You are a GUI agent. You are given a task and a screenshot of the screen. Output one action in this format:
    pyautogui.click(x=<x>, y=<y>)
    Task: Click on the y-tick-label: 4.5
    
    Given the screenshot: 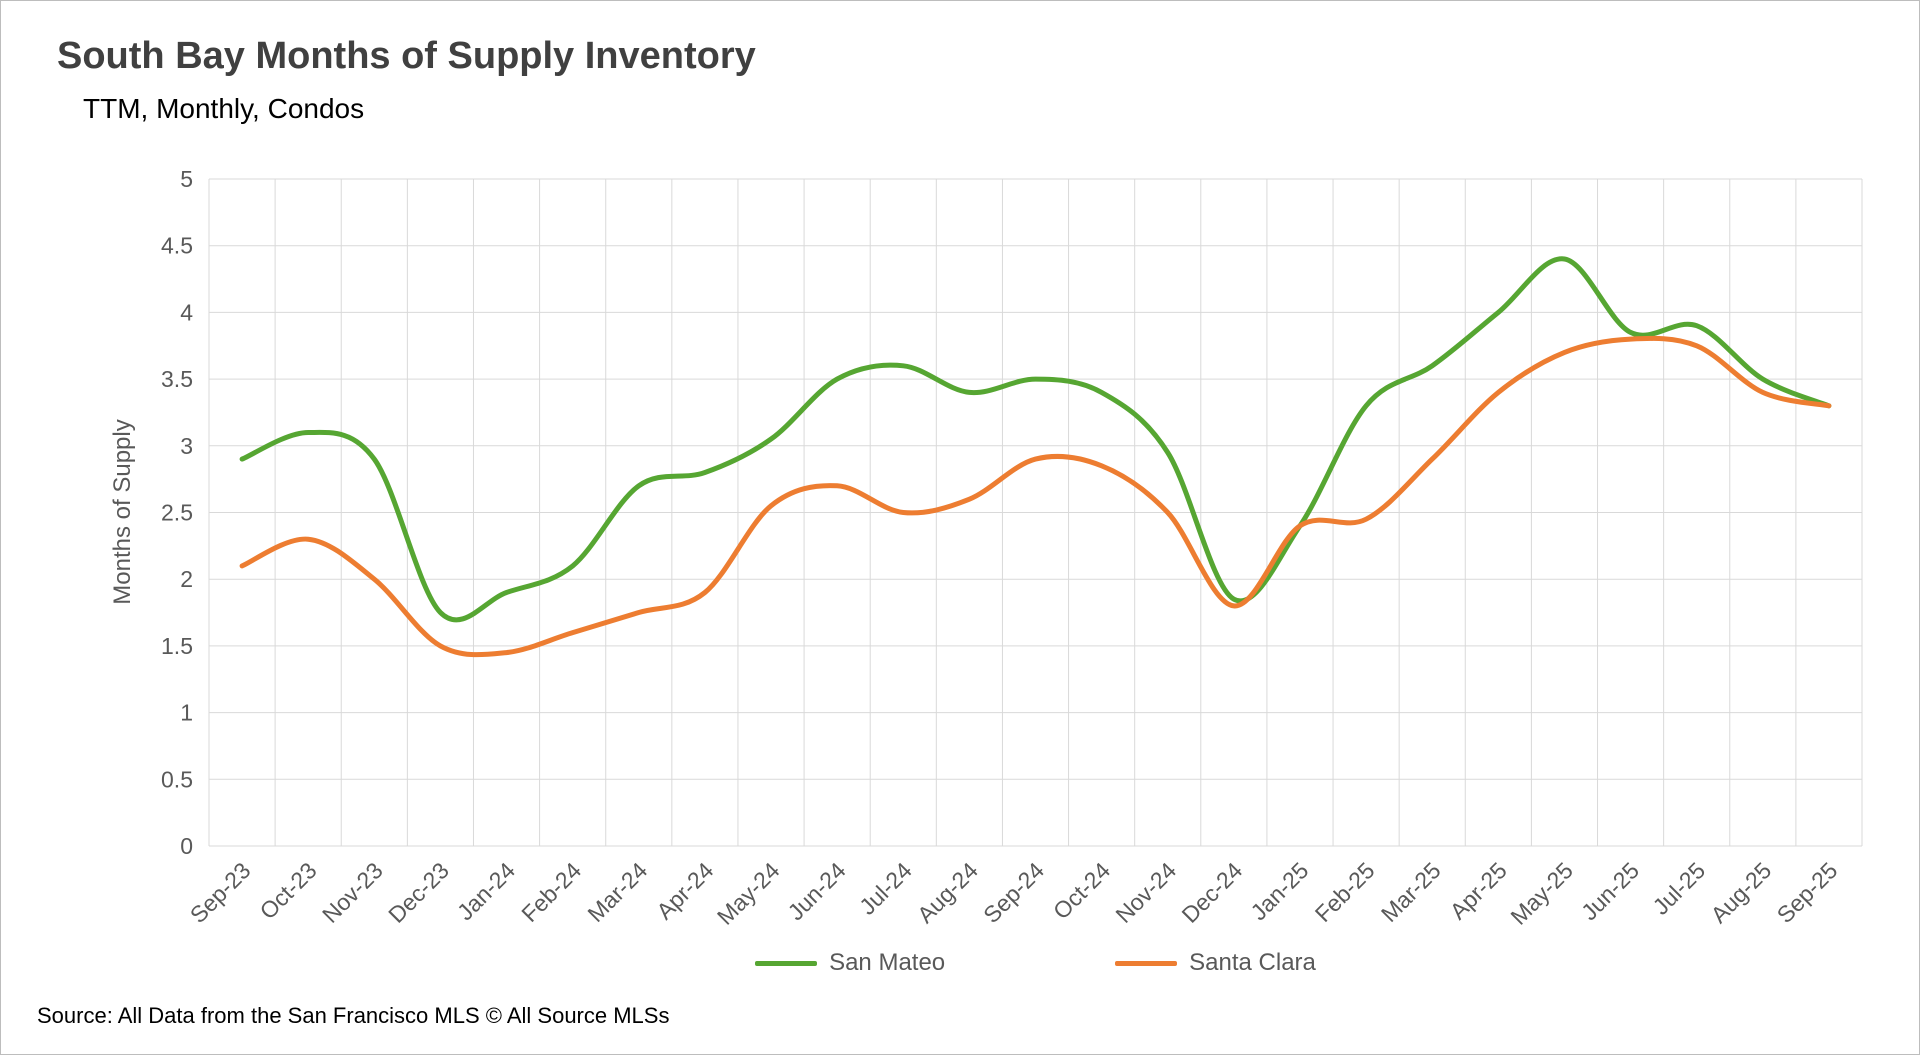 What is the action you would take?
    pyautogui.click(x=177, y=246)
    